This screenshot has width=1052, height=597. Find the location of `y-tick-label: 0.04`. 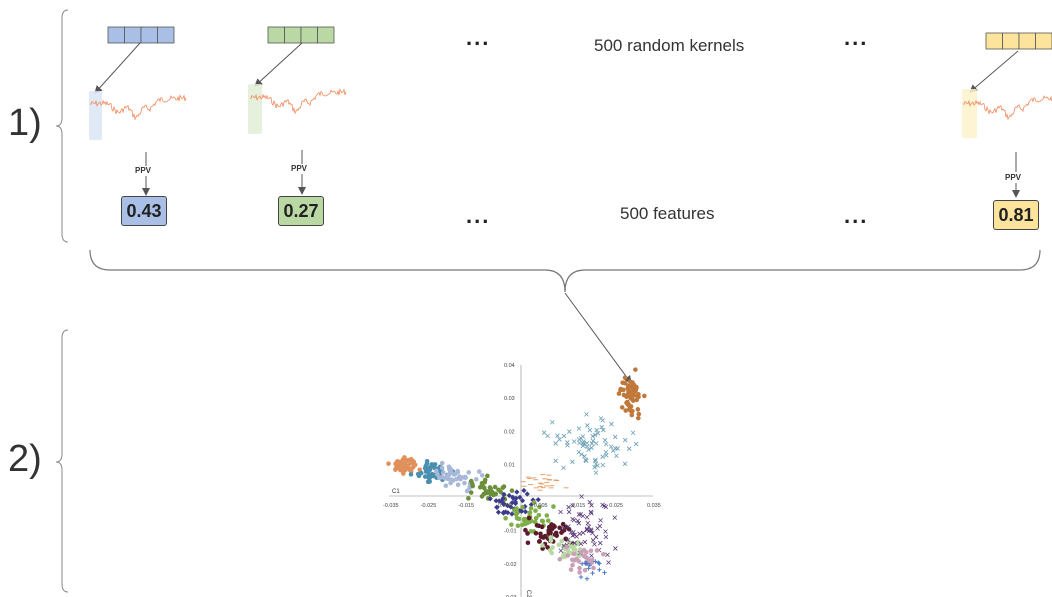

y-tick-label: 0.04 is located at coordinates (509, 366).